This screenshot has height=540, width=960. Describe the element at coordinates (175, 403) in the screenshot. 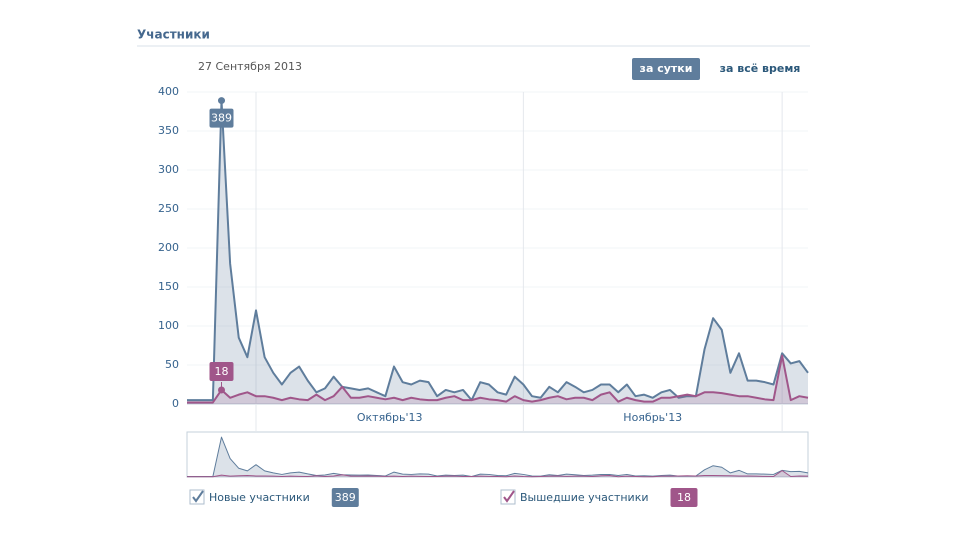

I see `y-tick-label: 0` at that location.